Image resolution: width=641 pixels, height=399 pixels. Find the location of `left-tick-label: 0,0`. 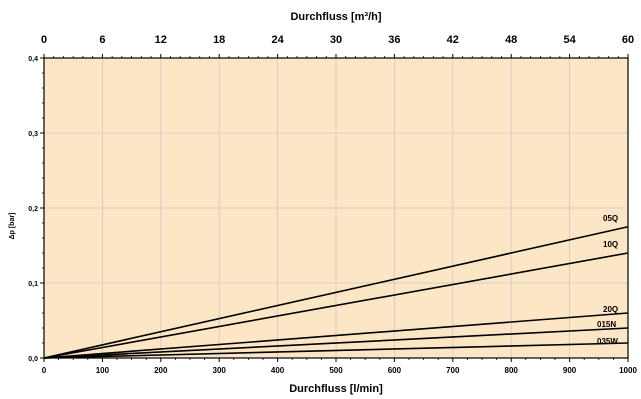

left-tick-label: 0,0 is located at coordinates (33, 359).